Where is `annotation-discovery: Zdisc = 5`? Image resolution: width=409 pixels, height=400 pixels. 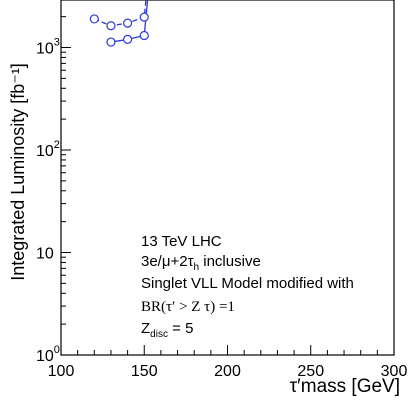
annotation-discovery: Zdisc = 5 is located at coordinates (167, 330).